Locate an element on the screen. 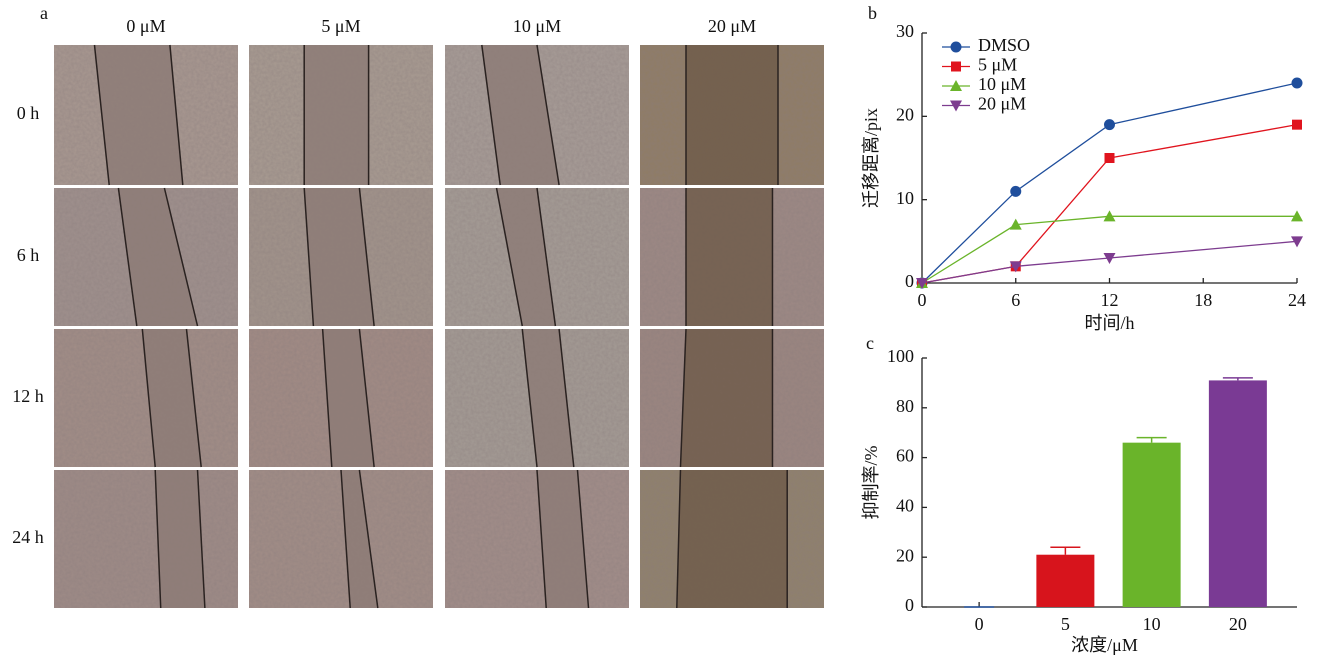  panel-label: c is located at coordinates (870, 343).